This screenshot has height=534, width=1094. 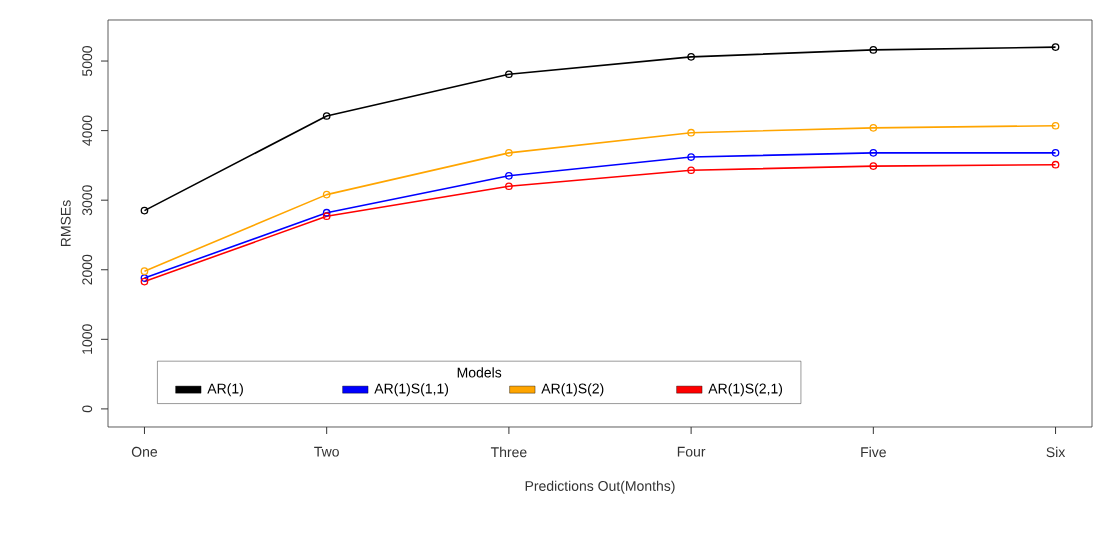 I want to click on x-tick-label: Five, so click(x=873, y=452).